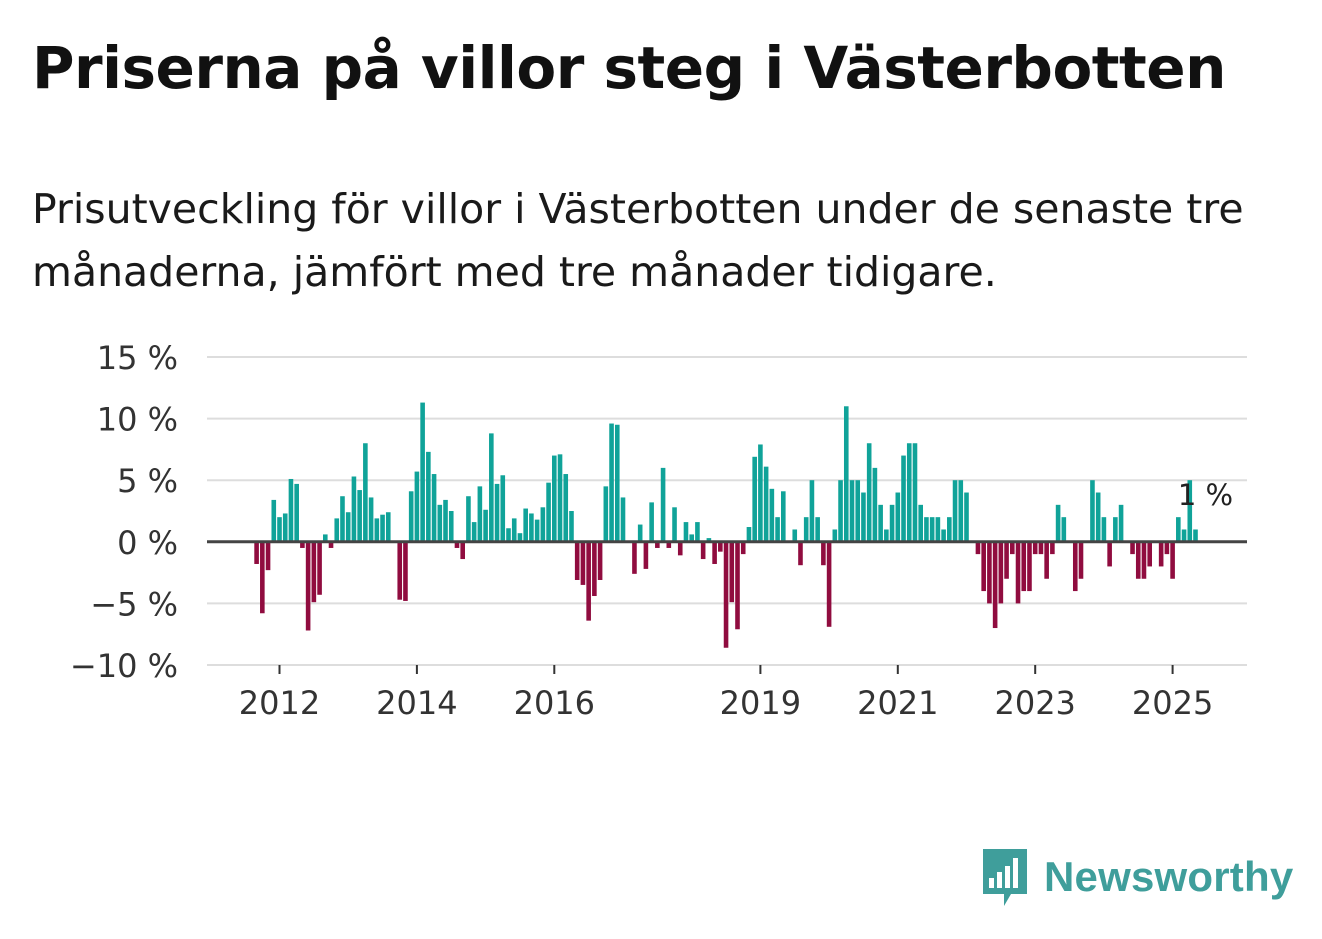  Describe the element at coordinates (279, 703) in the screenshot. I see `x-tick-label: 2012` at that location.